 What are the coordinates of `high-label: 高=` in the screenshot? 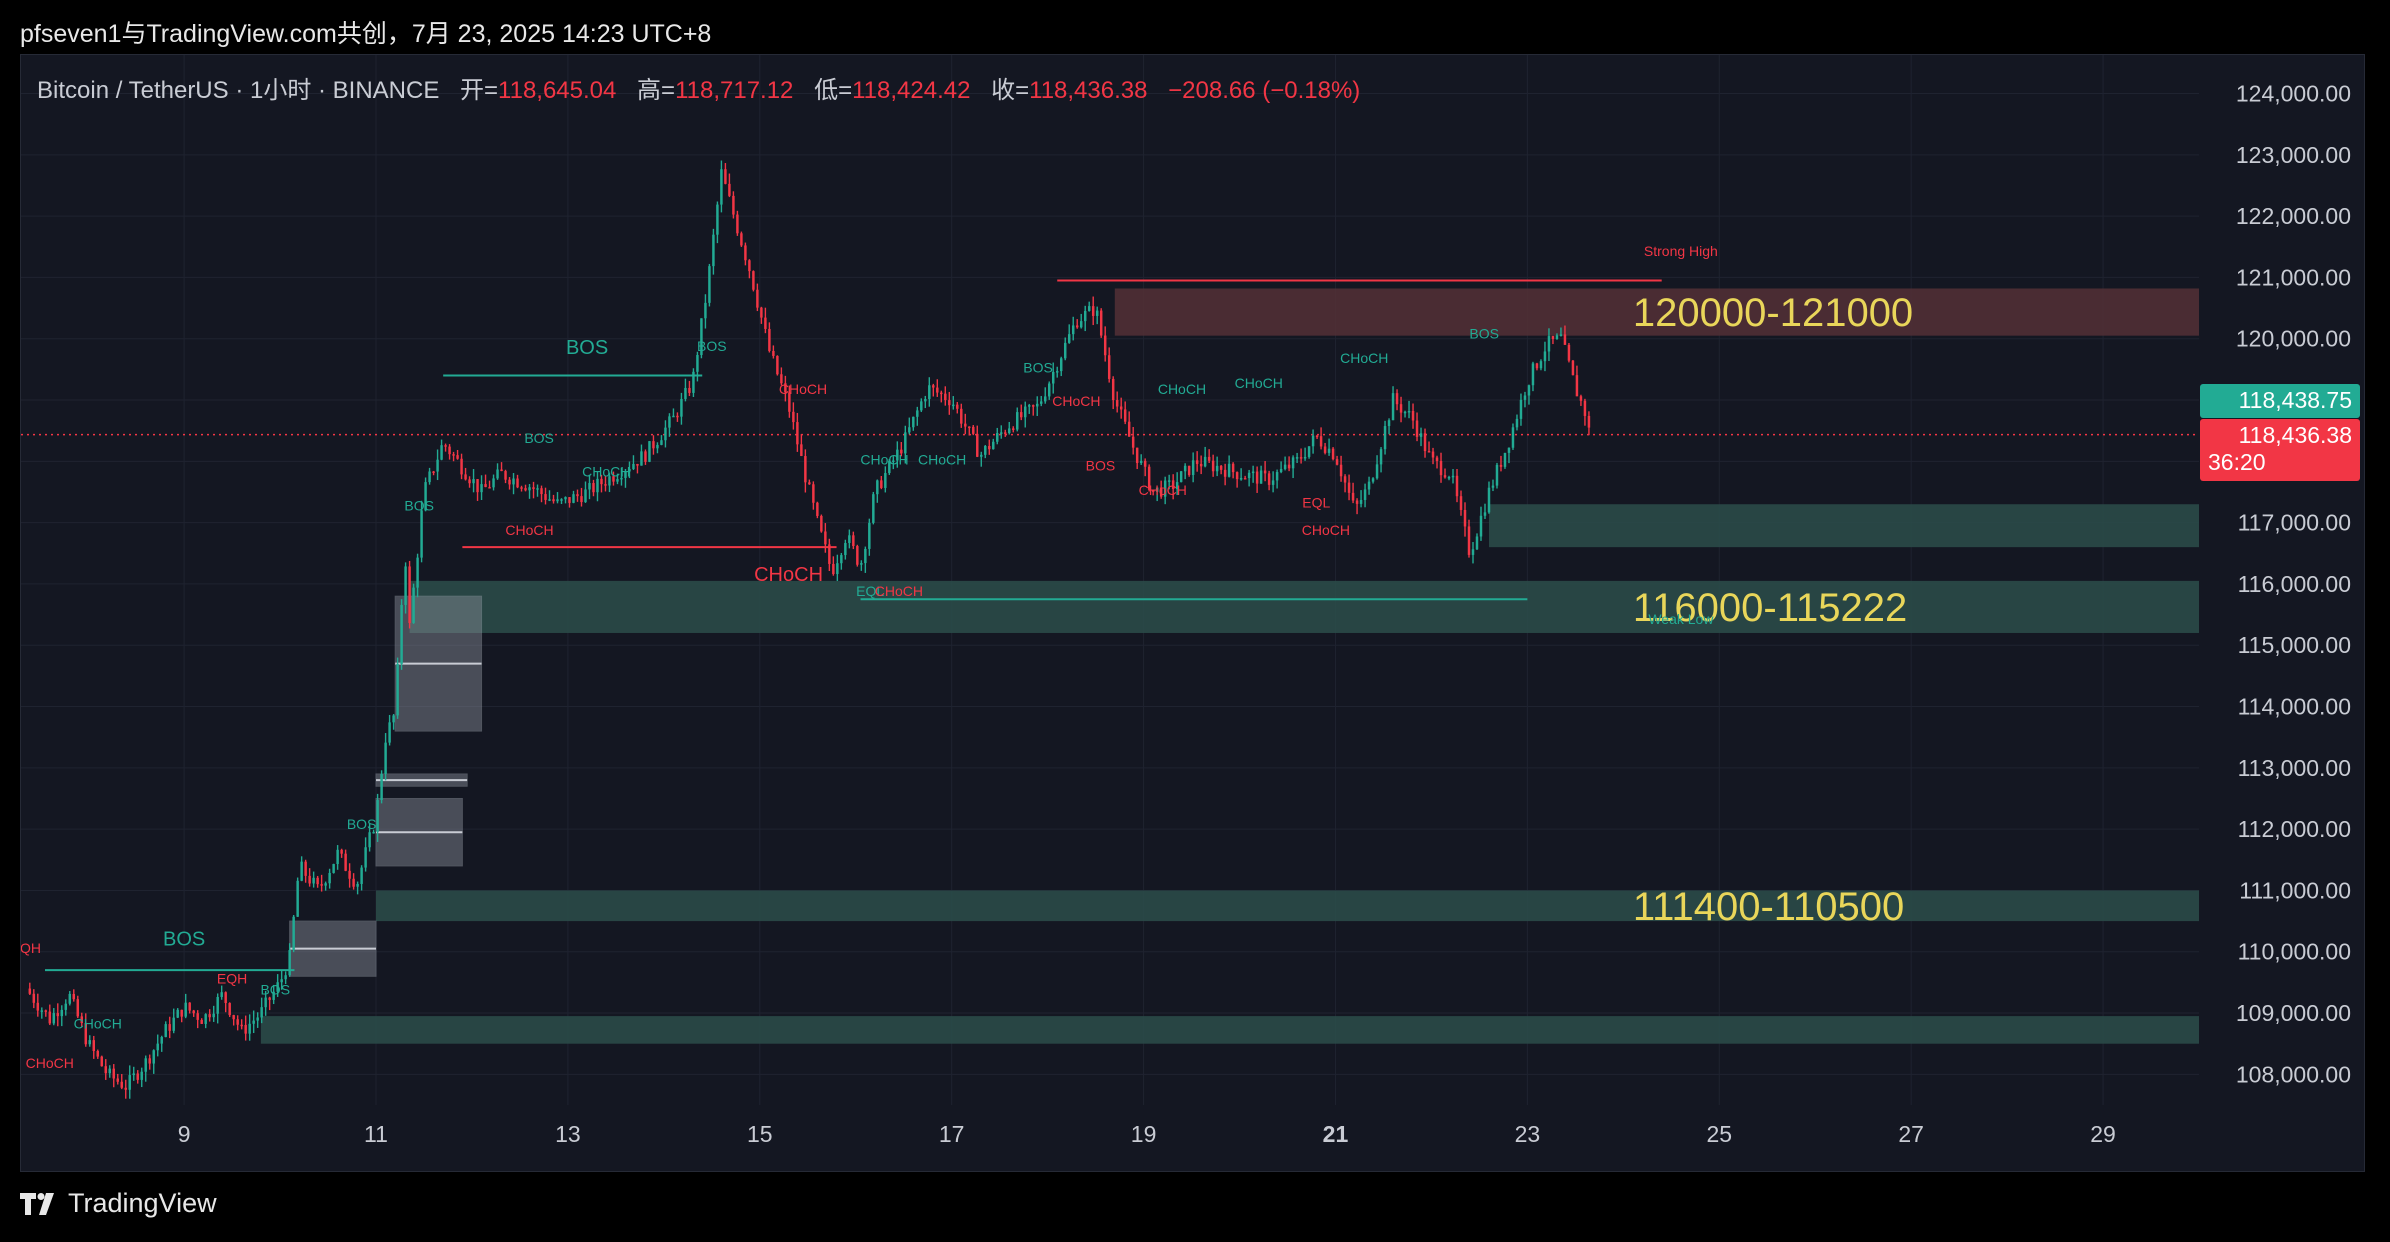 It's located at (656, 90).